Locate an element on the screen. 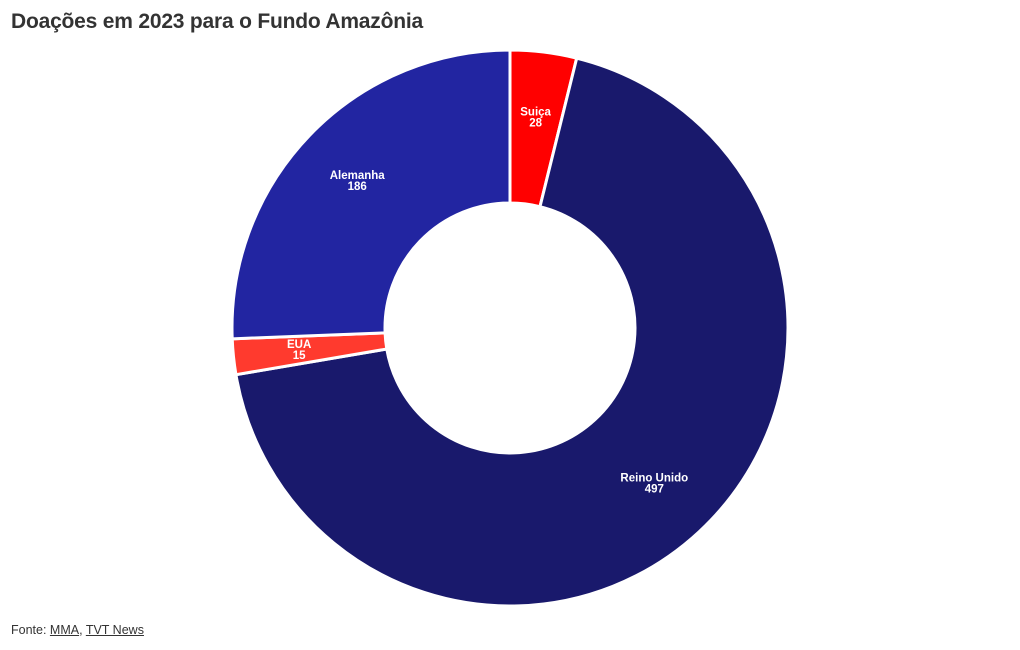  chart-title: Doações em 2023 para o Fundo Amazônia is located at coordinates (217, 21).